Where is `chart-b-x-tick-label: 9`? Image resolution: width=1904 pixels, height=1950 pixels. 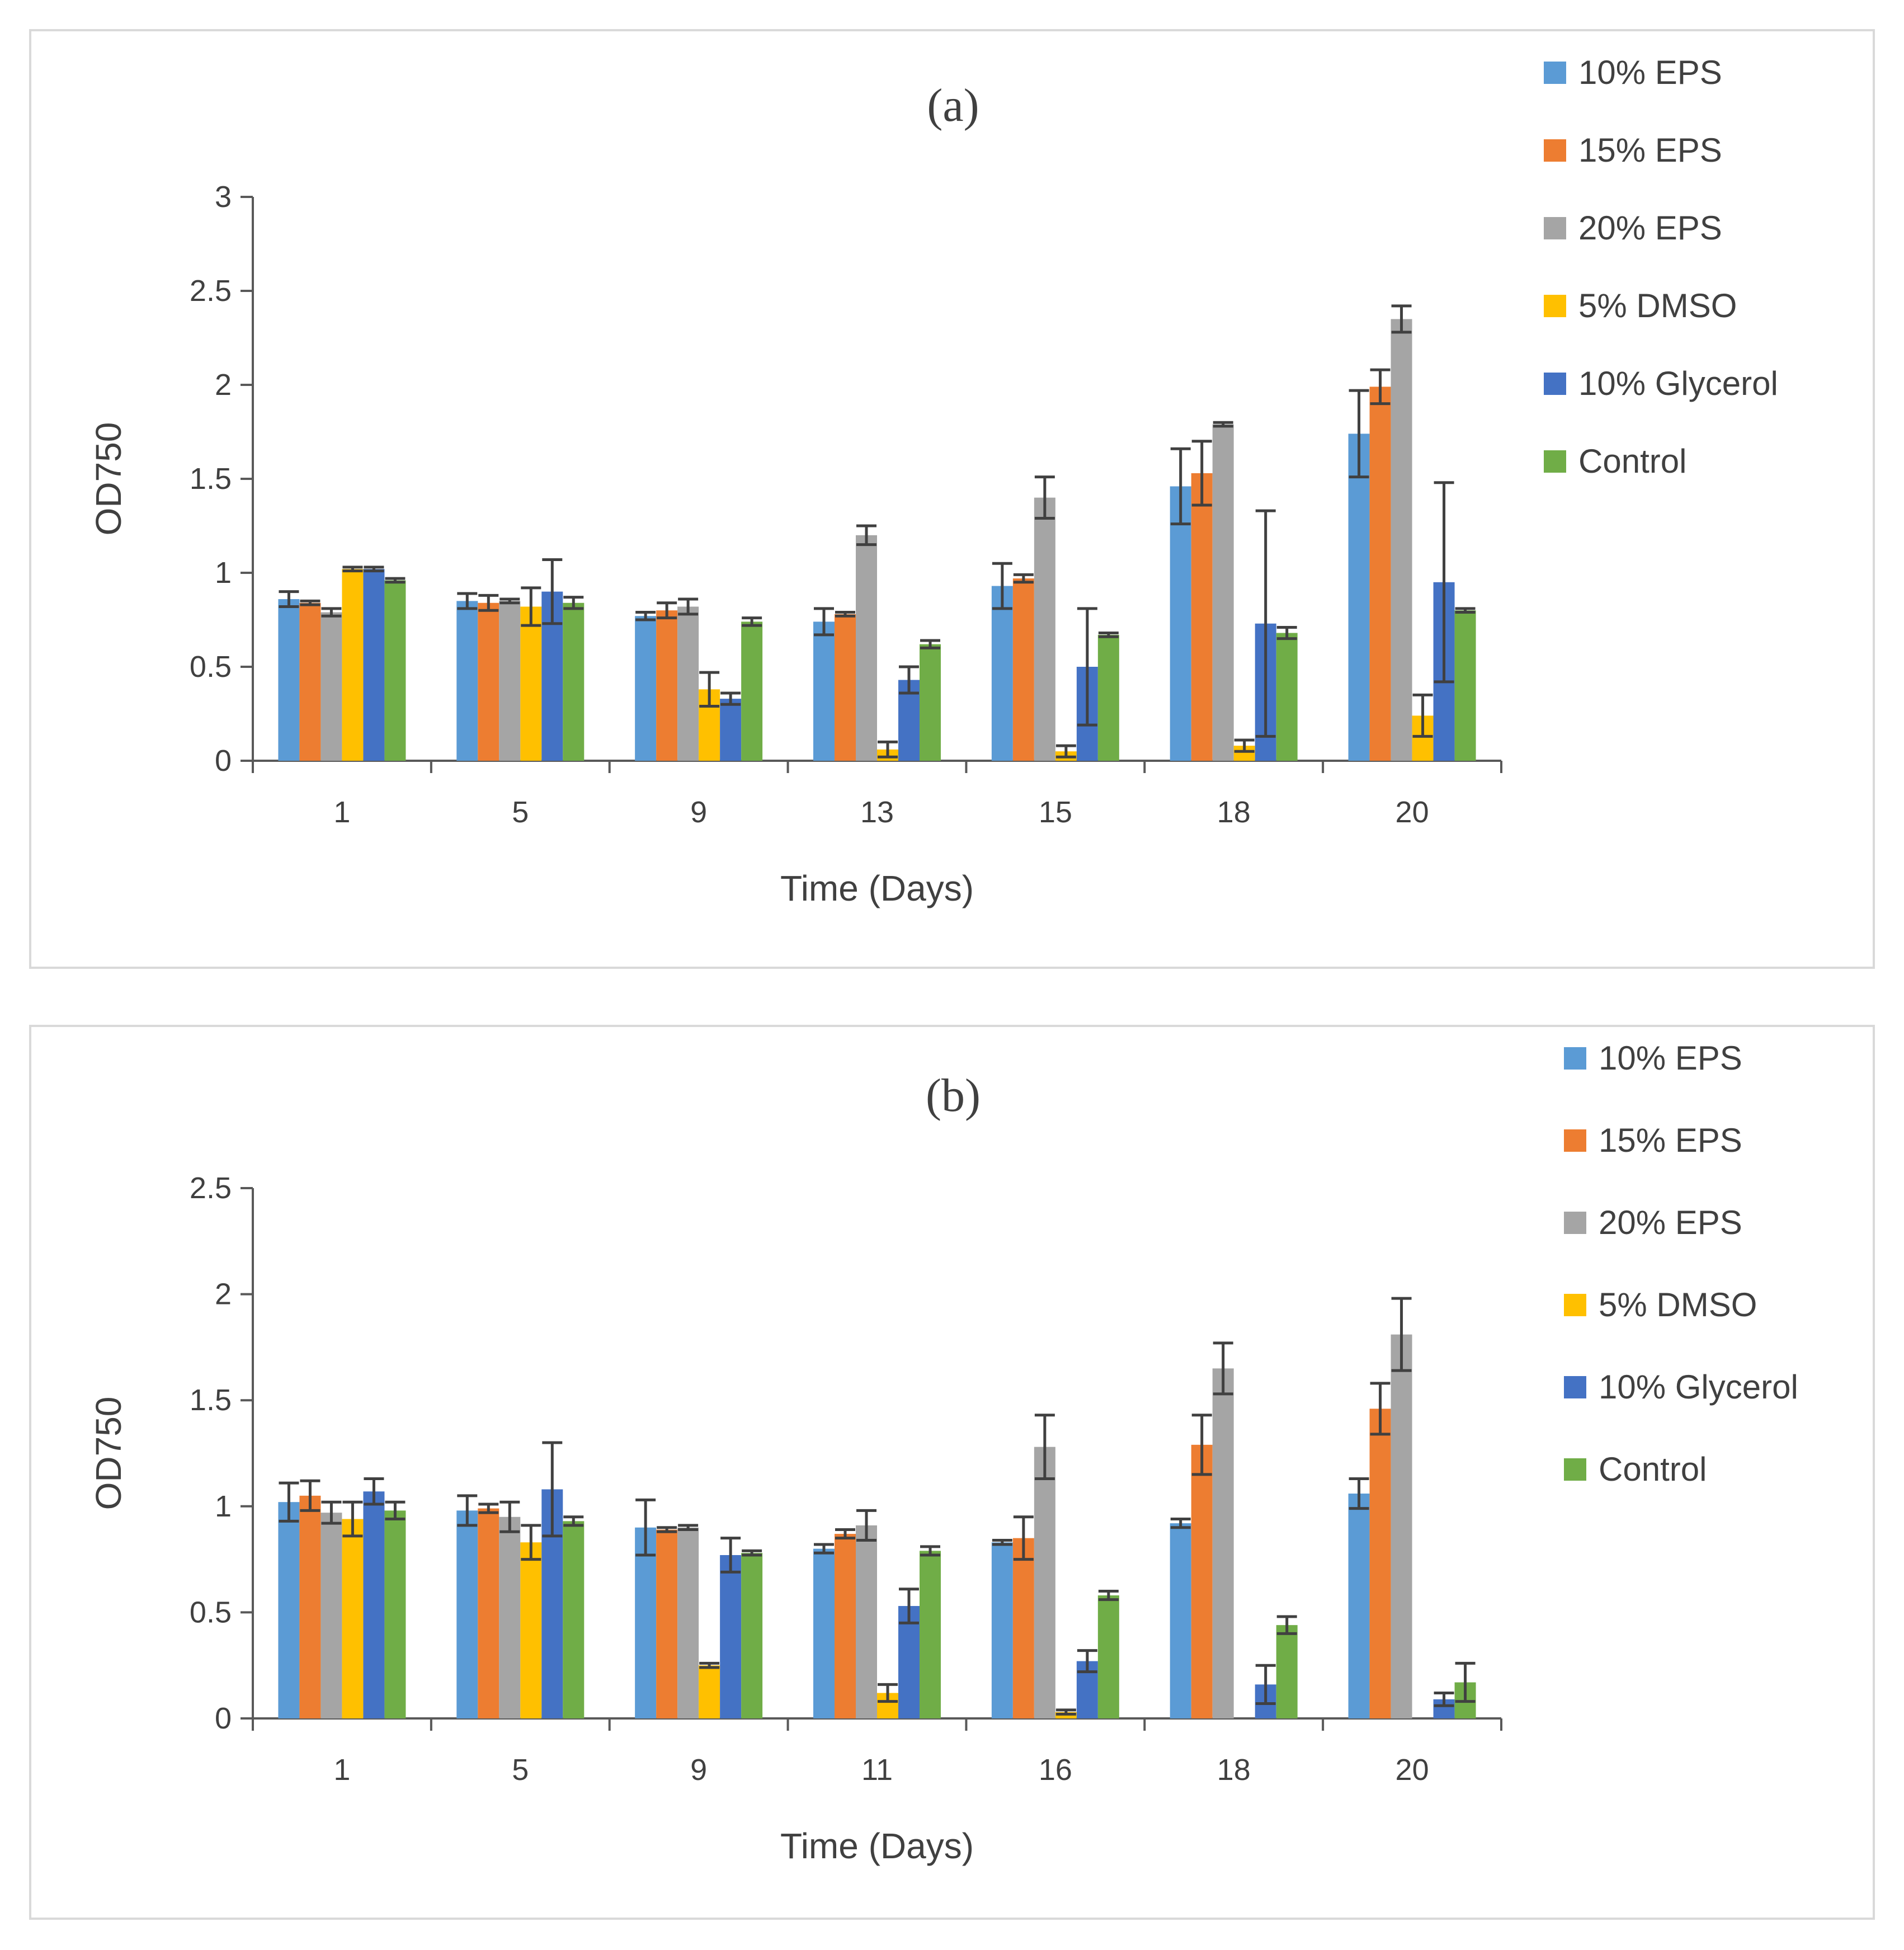 chart-b-x-tick-label: 9 is located at coordinates (698, 1770).